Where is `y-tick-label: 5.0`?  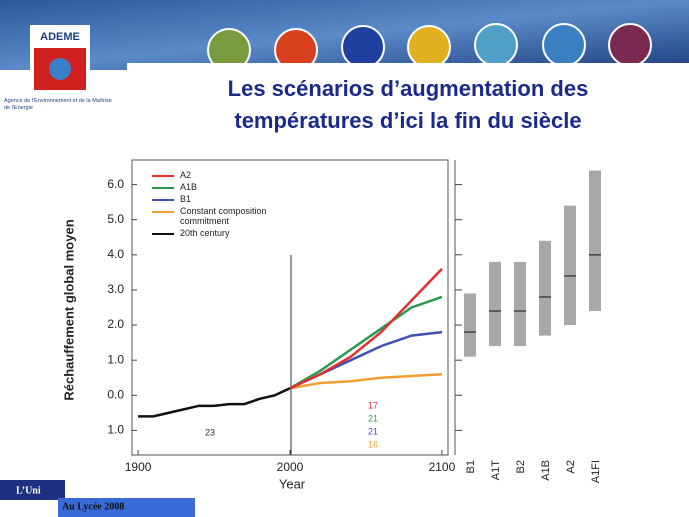 y-tick-label: 5.0 is located at coordinates (115, 219).